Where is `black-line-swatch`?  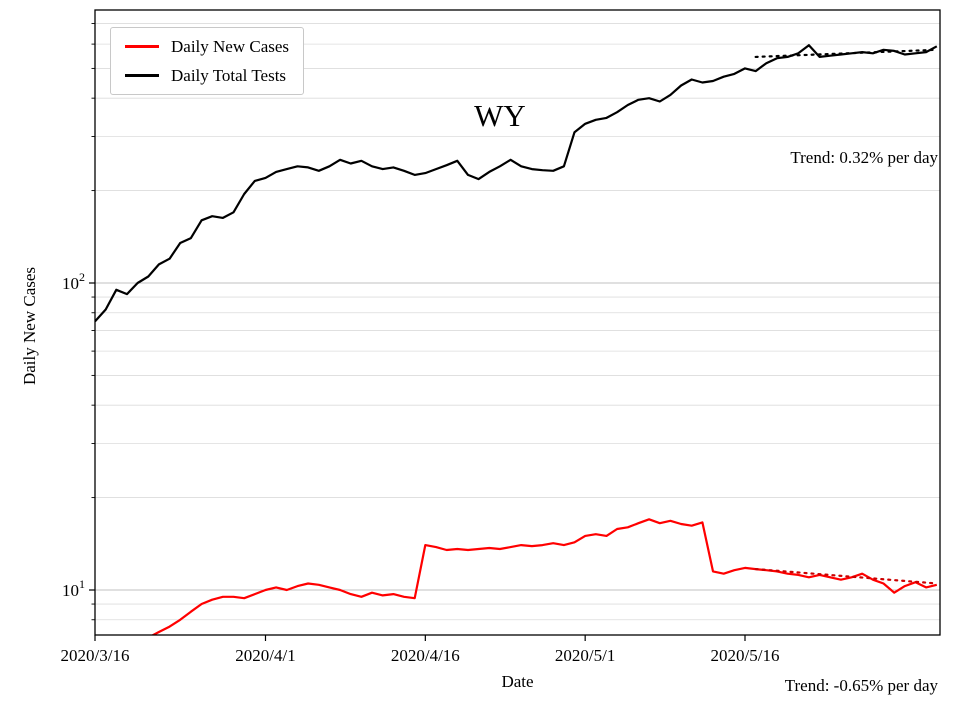
black-line-swatch is located at coordinates (142, 75).